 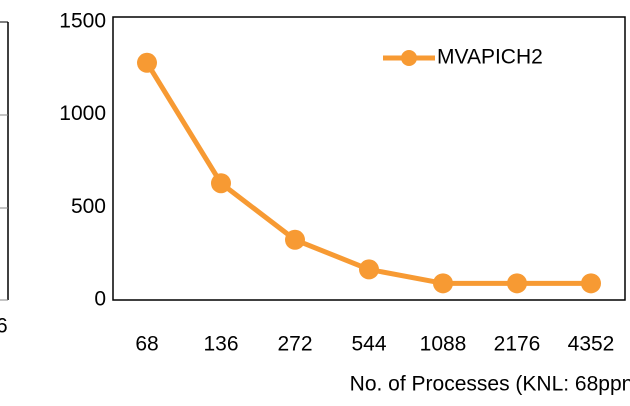 I want to click on x-axis-label: No. of Processes (KNL: 68ppn), so click(x=490, y=384).